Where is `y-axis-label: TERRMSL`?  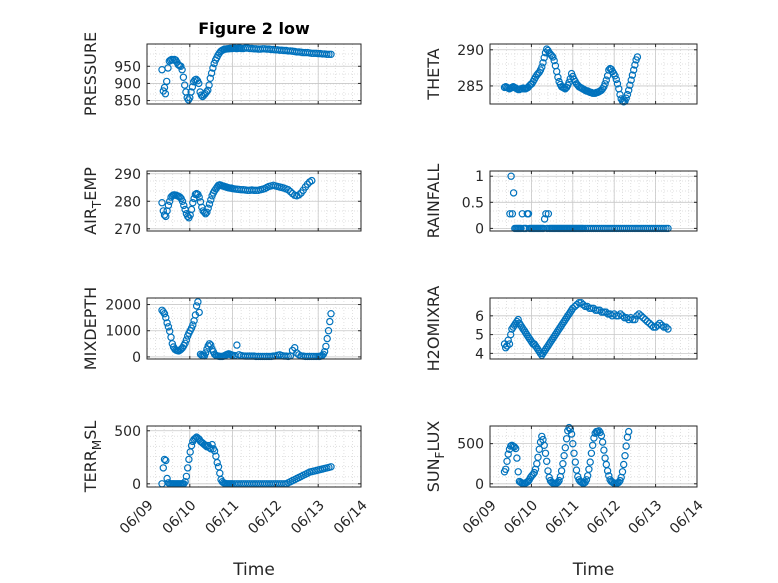
y-axis-label: TERRMSL is located at coordinates (92, 457).